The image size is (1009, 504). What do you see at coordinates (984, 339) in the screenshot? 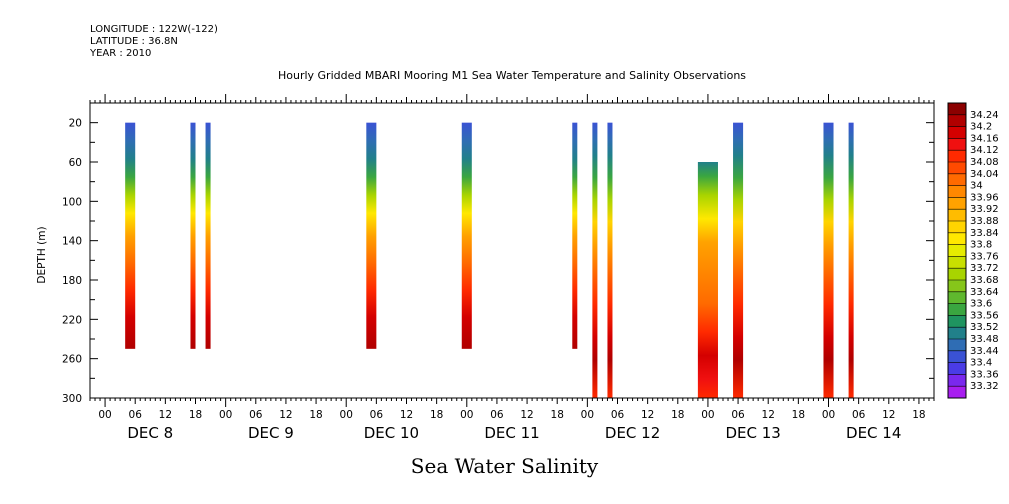
I see `colorbar-label: 33.48` at bounding box center [984, 339].